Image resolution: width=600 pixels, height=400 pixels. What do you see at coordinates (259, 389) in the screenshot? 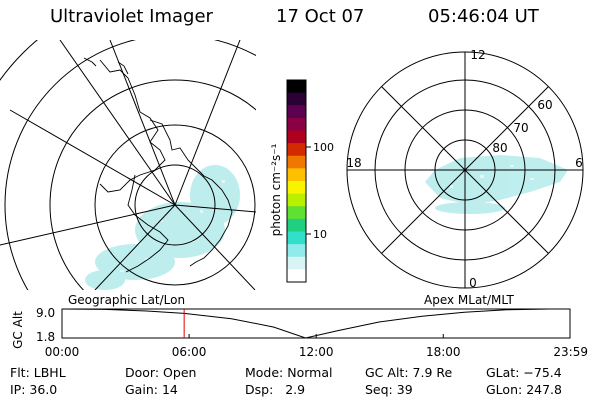
I see `dsp-label: Dsp:` at bounding box center [259, 389].